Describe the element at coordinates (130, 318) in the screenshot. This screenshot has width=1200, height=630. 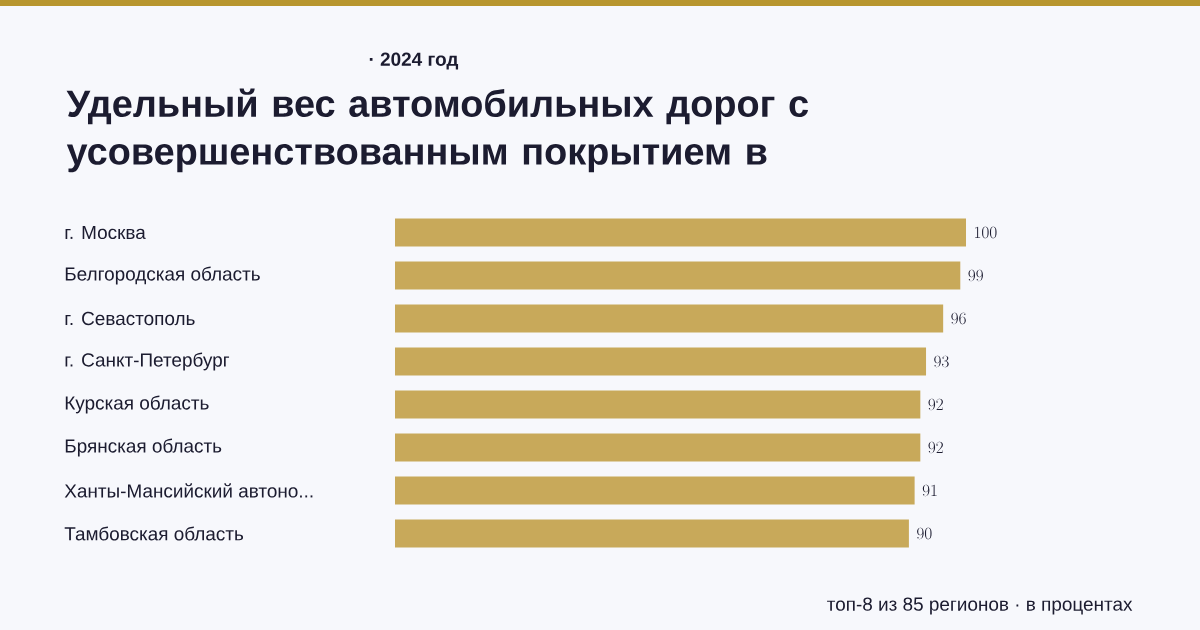
I see `y-tick-label: г. Севастополь` at that location.